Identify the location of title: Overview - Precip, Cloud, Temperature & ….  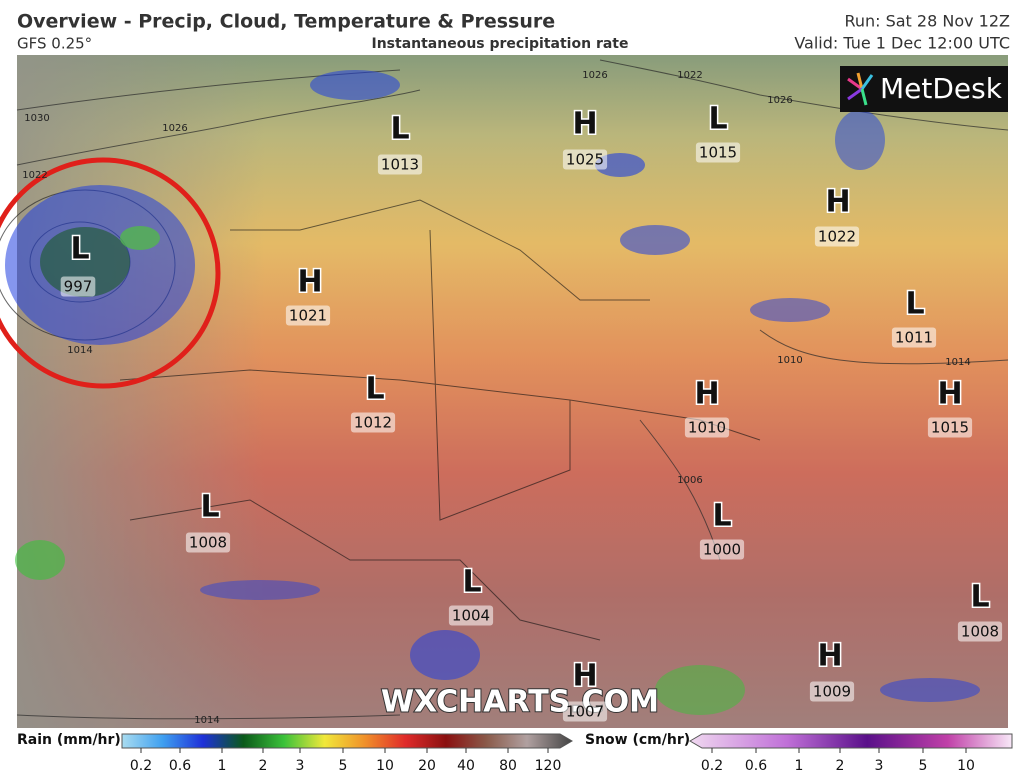
(286, 22).